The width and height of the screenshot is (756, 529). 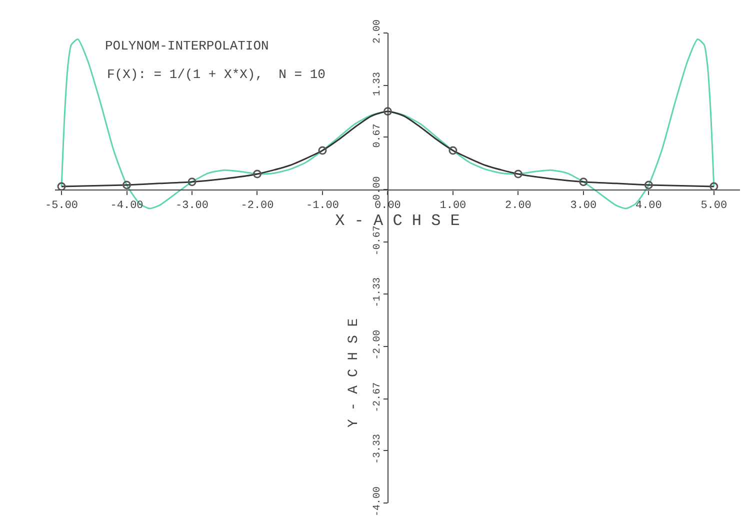 I want to click on x-tick-label: 5.00, so click(x=714, y=206).